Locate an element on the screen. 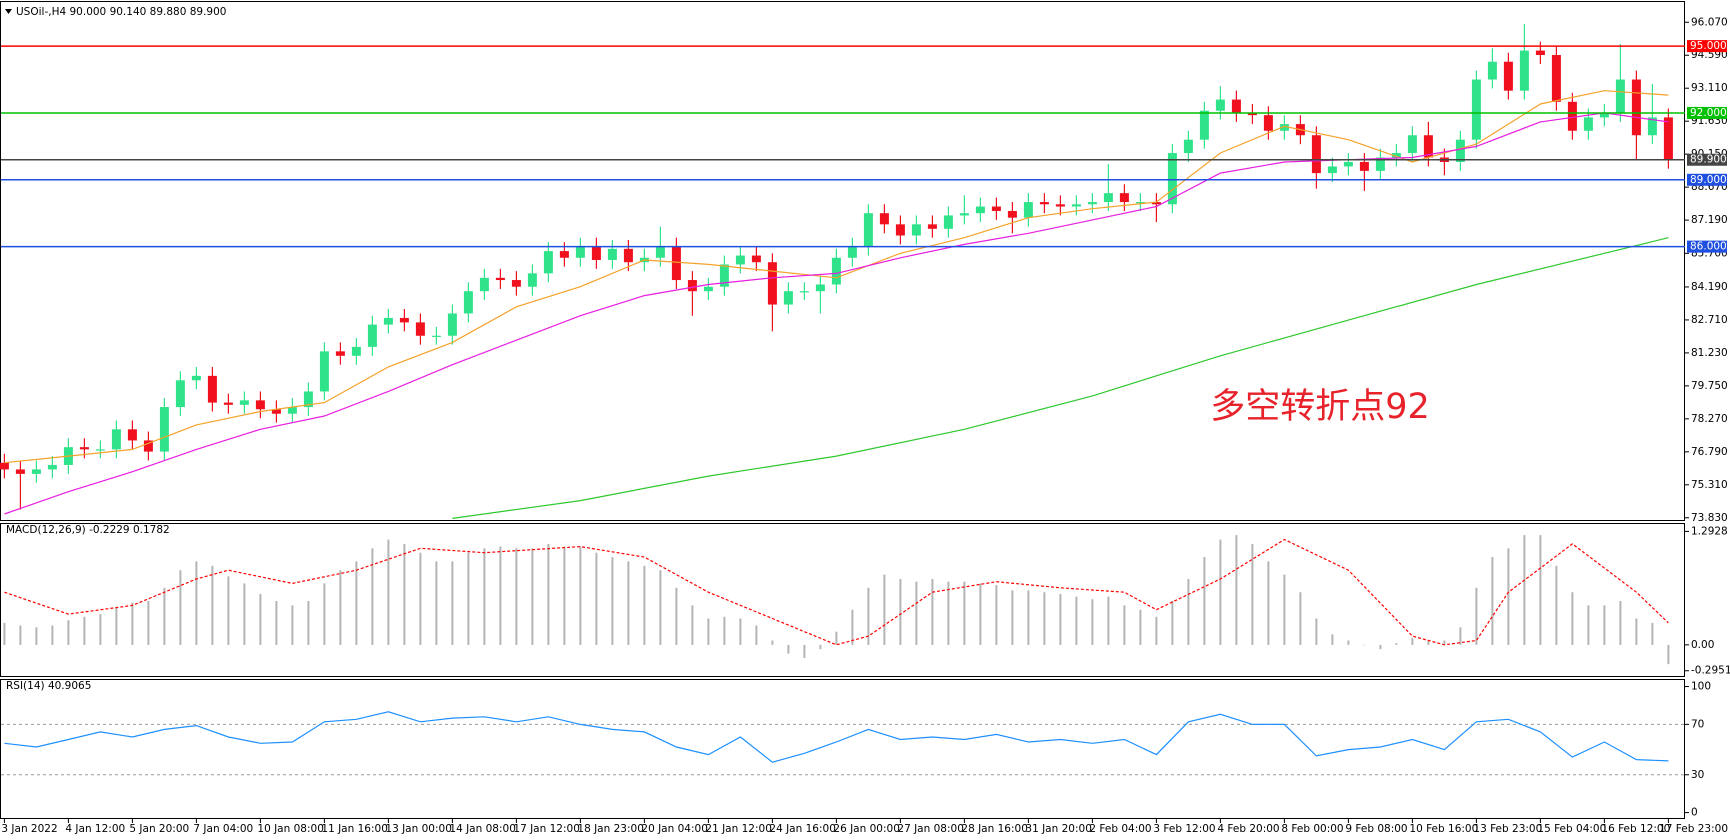 The height and width of the screenshot is (840, 1730). x-tick-label: 17 Jan 12:00 is located at coordinates (546, 829).